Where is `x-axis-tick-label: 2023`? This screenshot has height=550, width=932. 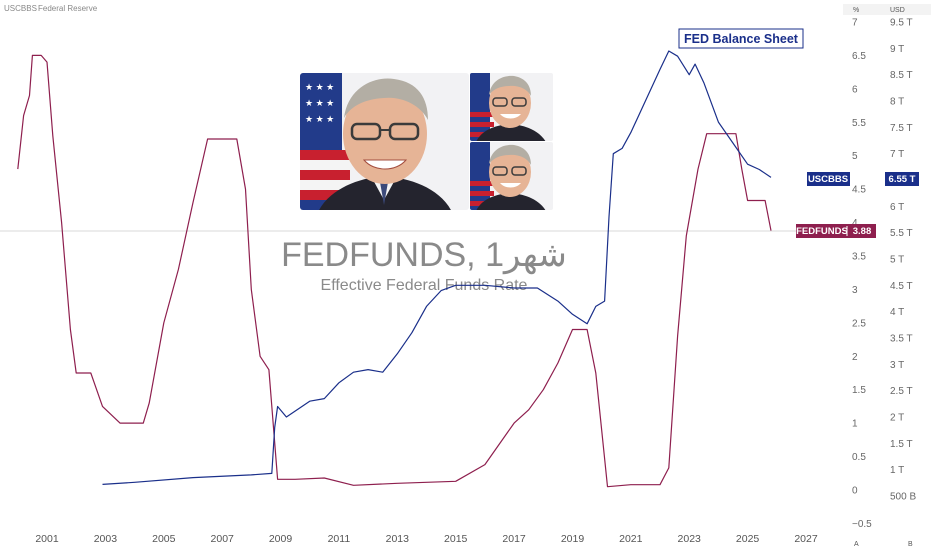
x-axis-tick-label: 2023 is located at coordinates (690, 539).